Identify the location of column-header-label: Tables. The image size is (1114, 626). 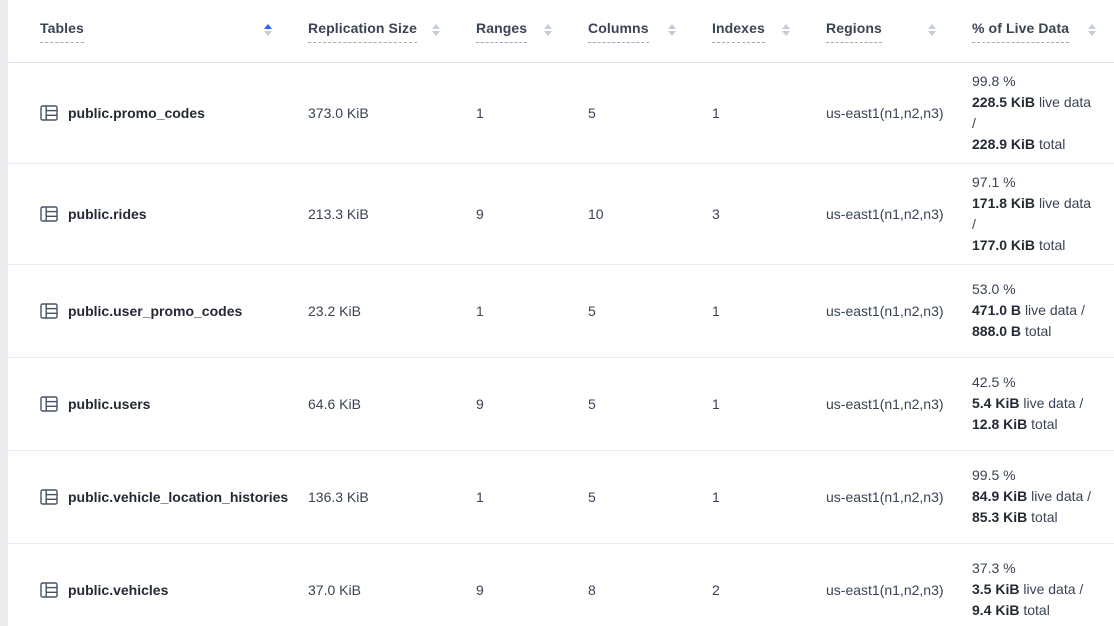
(62, 32).